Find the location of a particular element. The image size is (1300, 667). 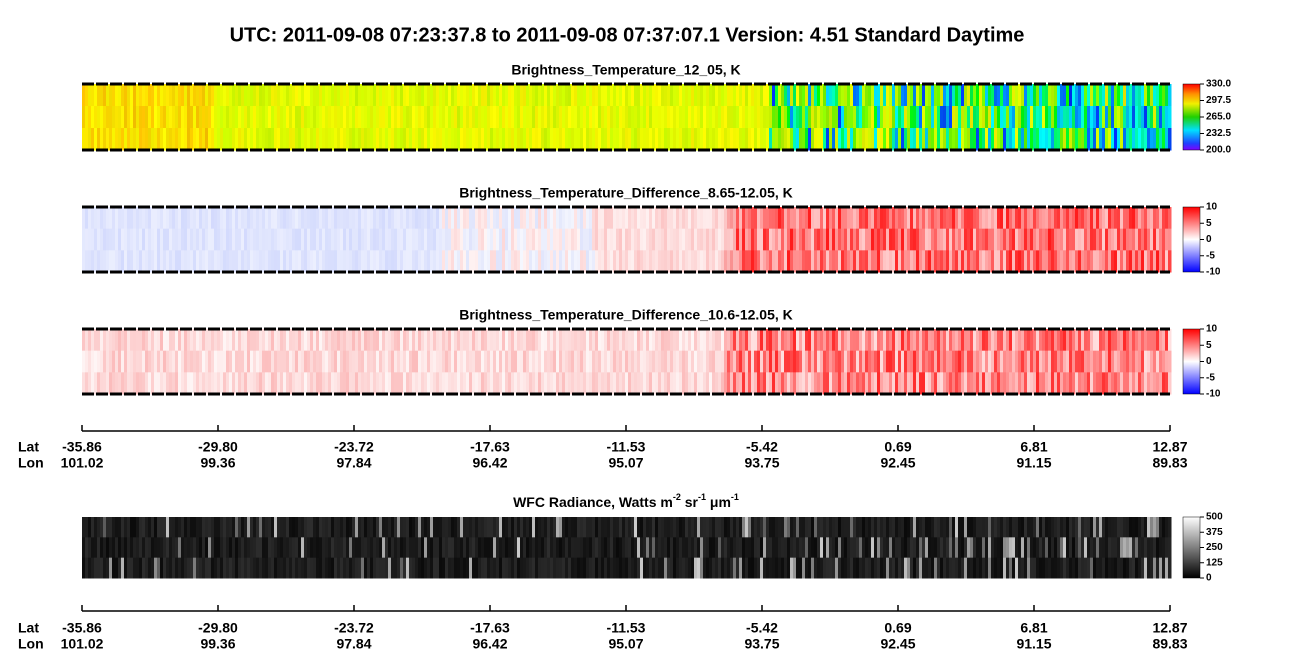

lon-label: Lon is located at coordinates (31, 463).